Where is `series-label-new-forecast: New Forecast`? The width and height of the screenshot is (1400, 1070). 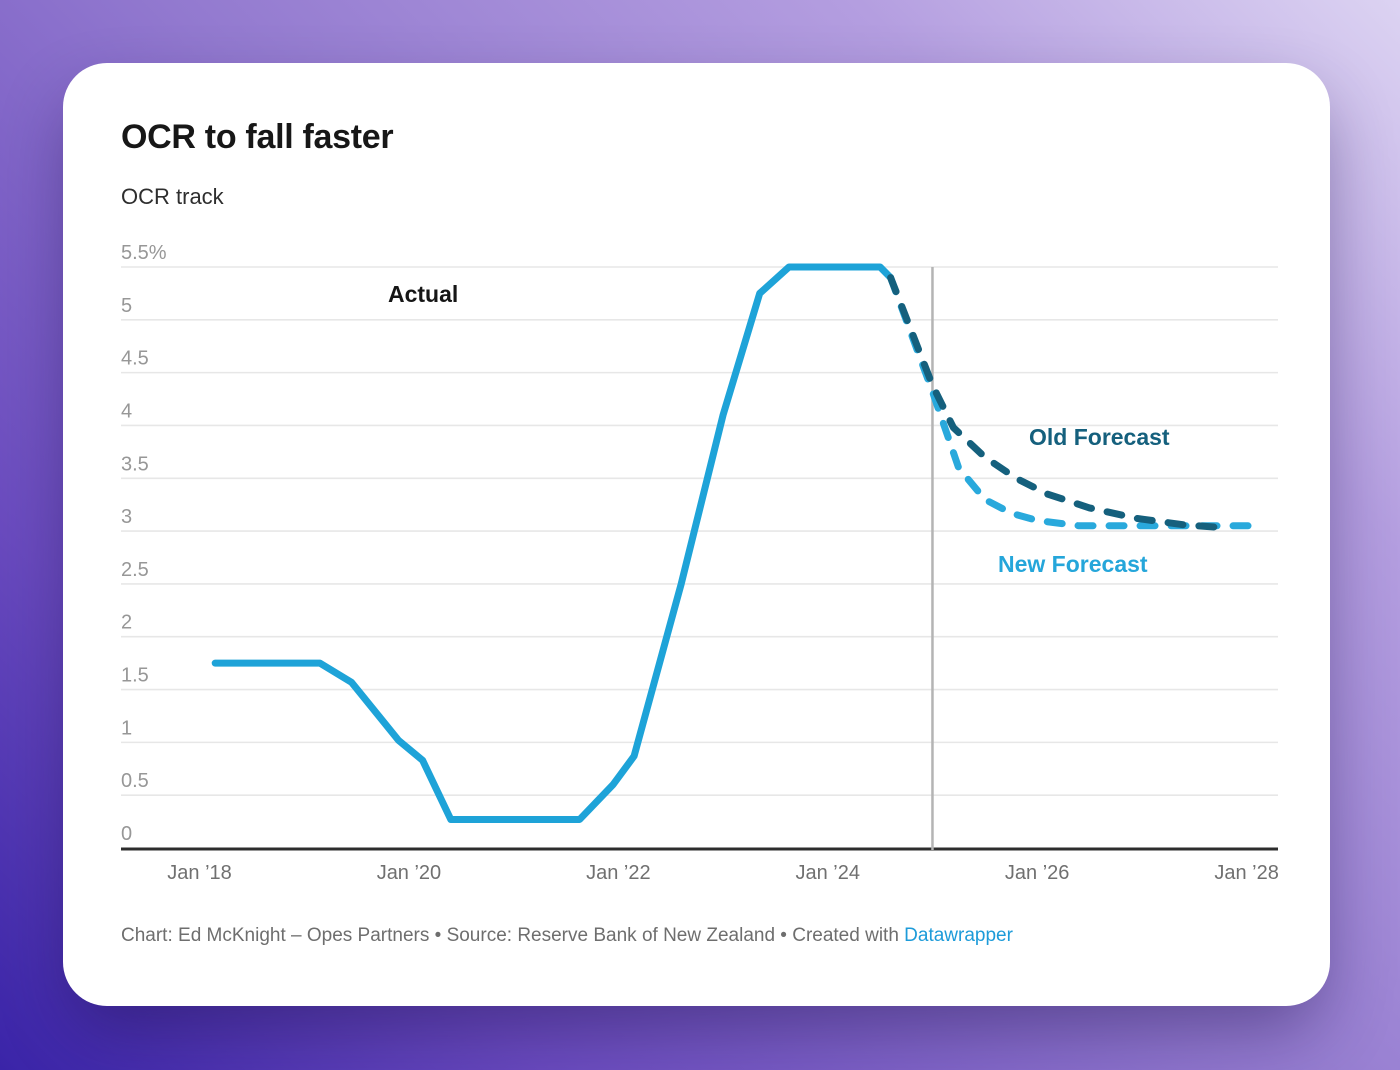 series-label-new-forecast: New Forecast is located at coordinates (1073, 564).